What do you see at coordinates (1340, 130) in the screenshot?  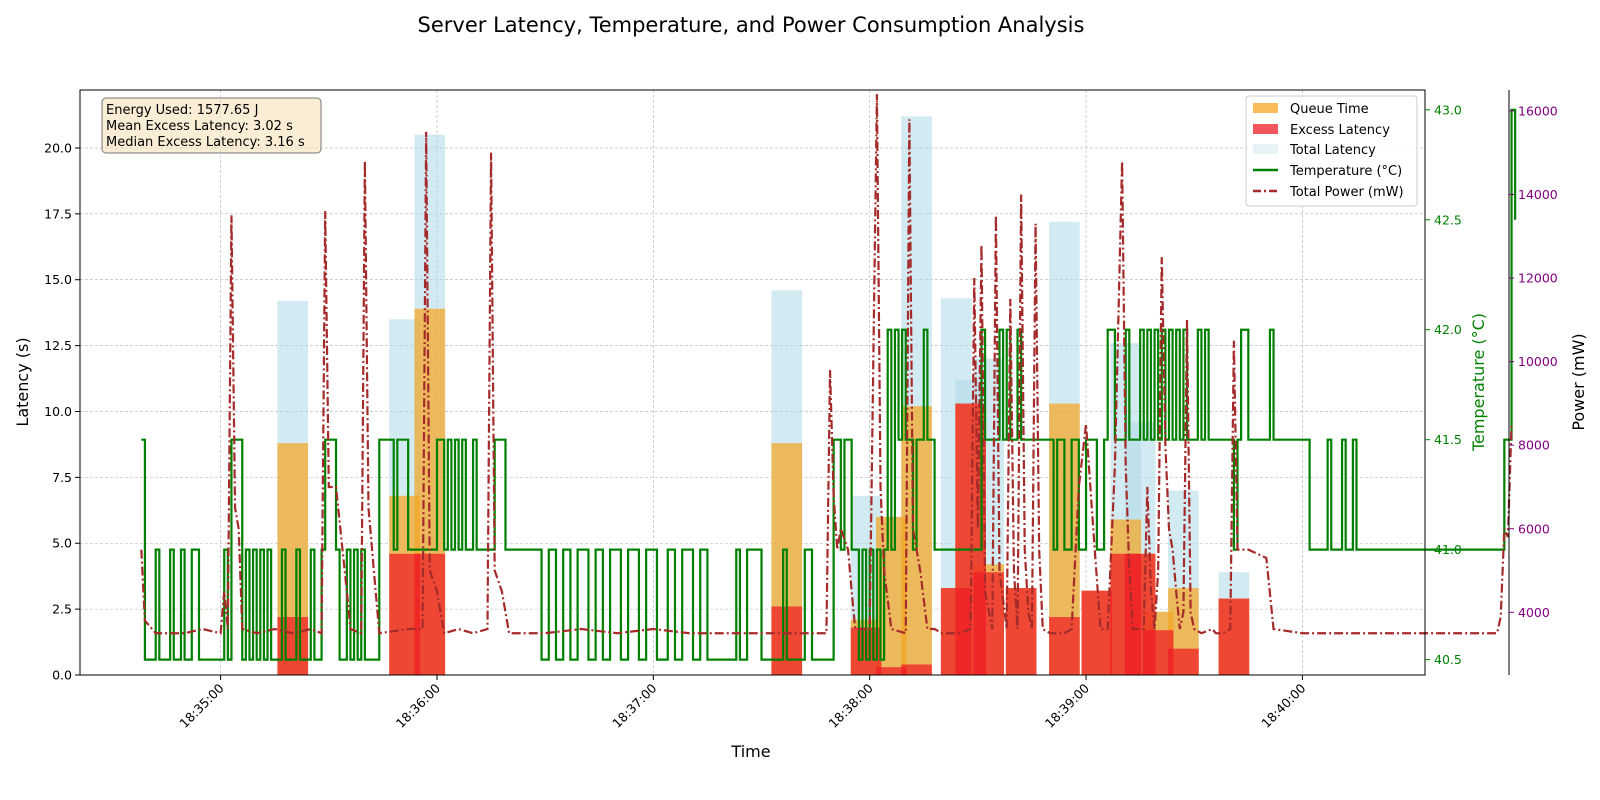 I see `legend-label-excess: Excess Latency` at bounding box center [1340, 130].